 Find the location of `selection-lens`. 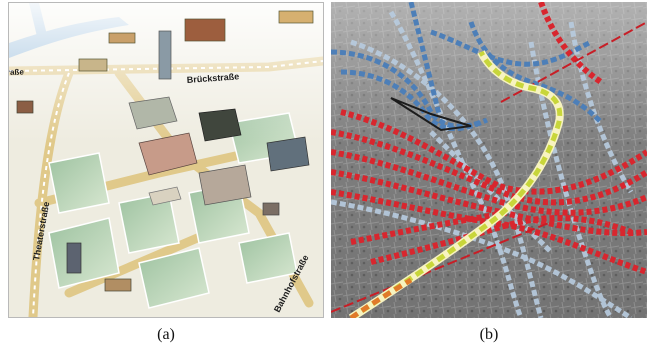

selection-lens is located at coordinates (431, 114).